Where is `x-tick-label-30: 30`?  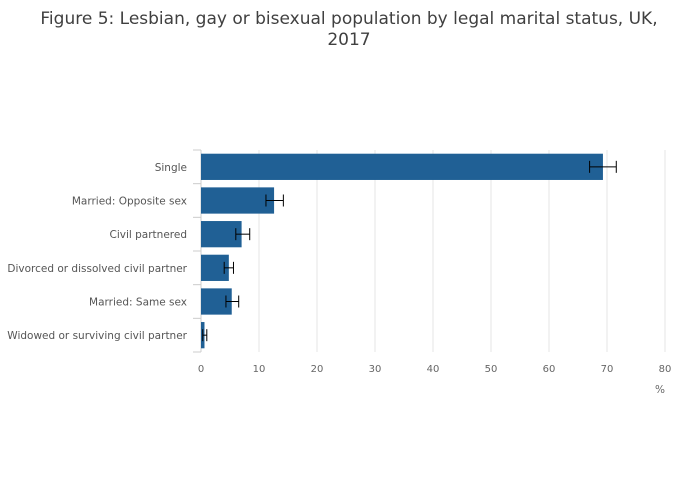 x-tick-label-30: 30 is located at coordinates (375, 369).